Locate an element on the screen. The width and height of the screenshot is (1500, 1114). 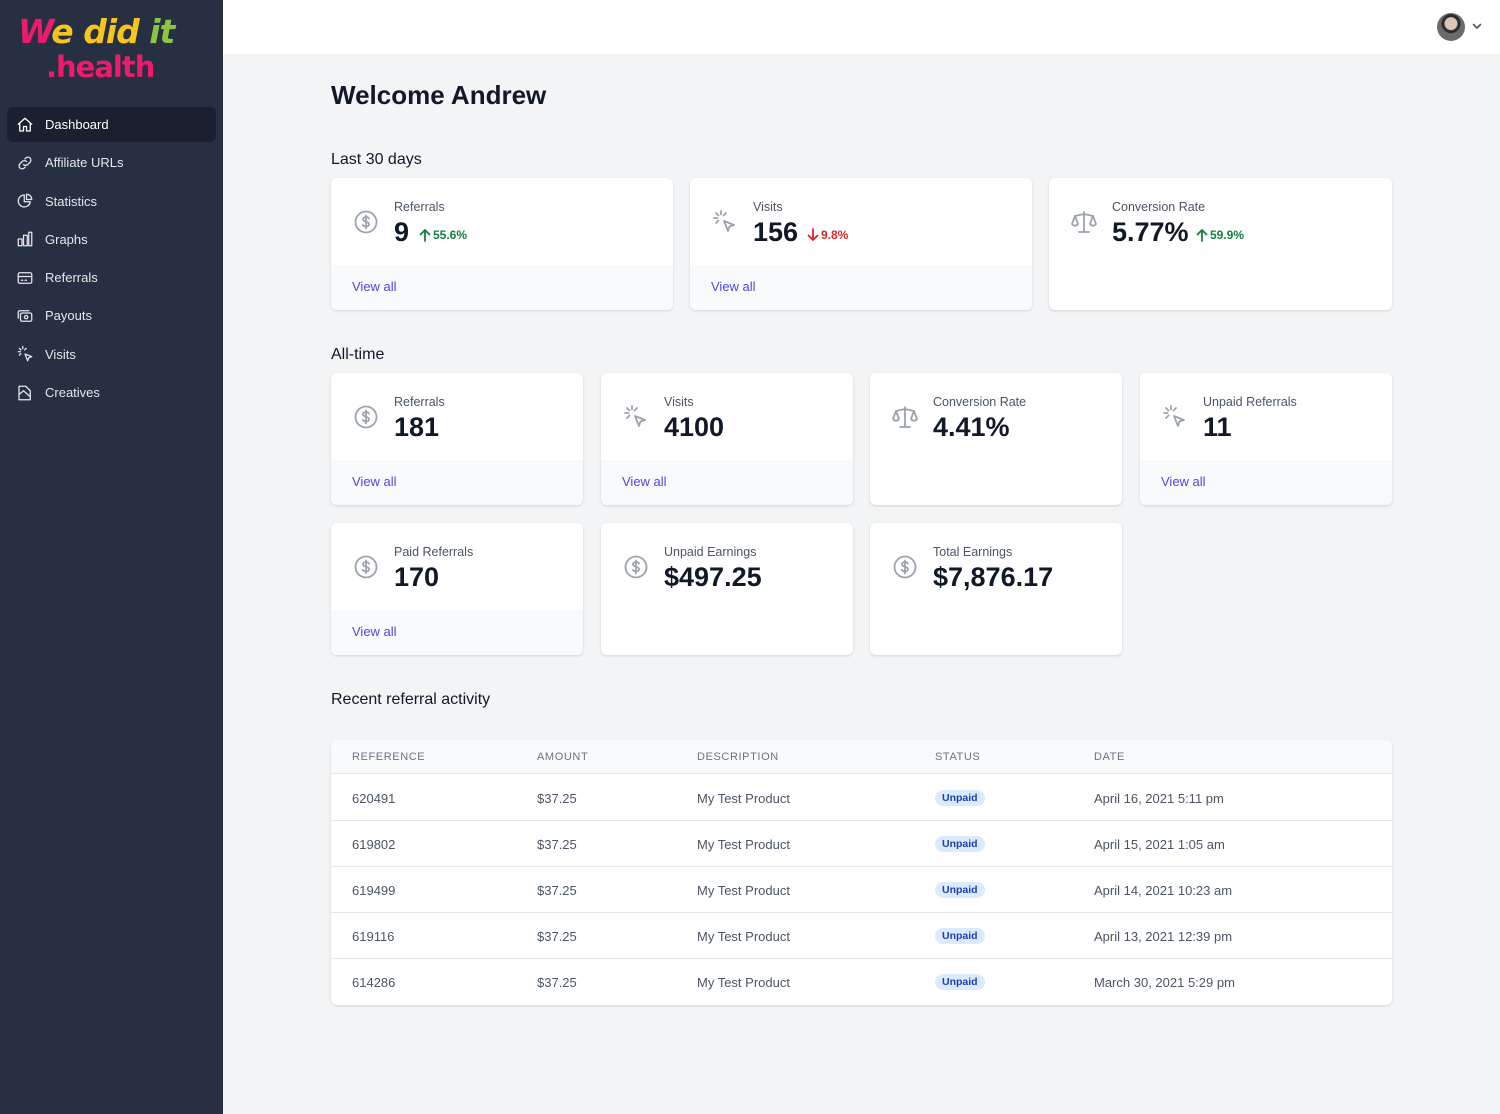
stat-value: 5.77% is located at coordinates (1150, 232).